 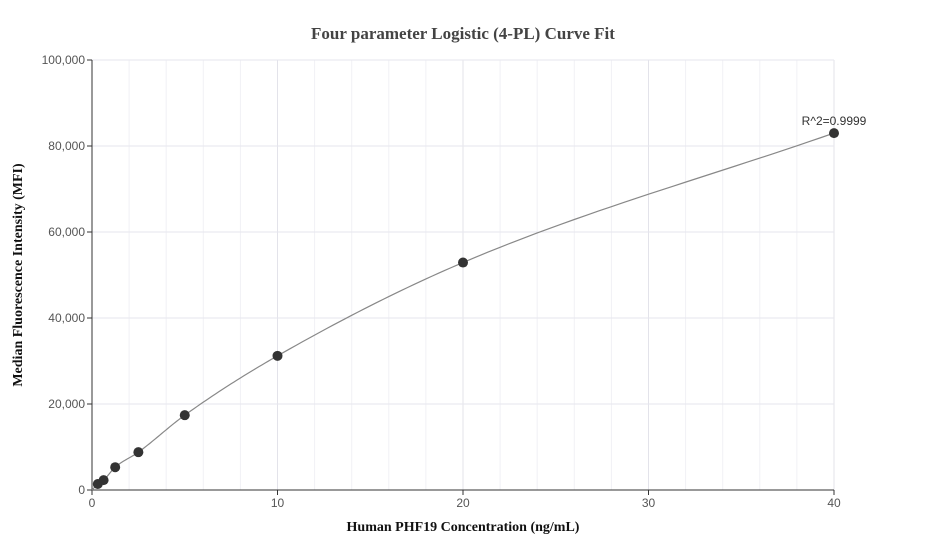 I want to click on y-tick-label: 100,000, so click(x=64, y=60).